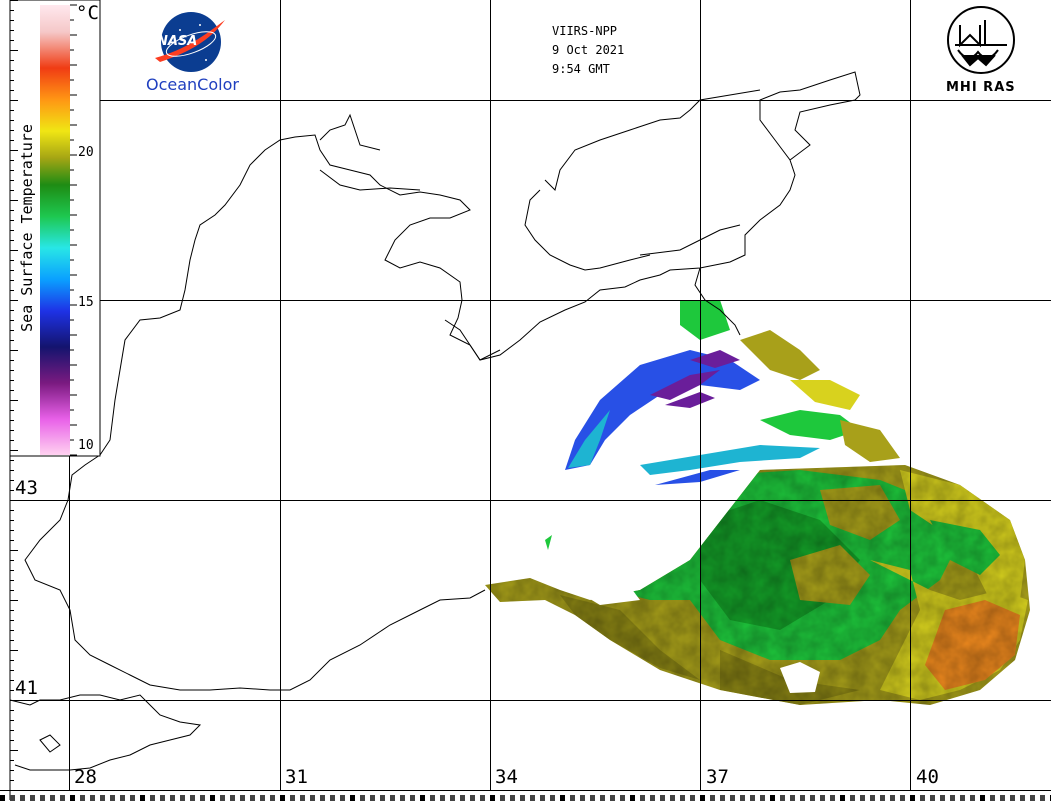 Image resolution: width=1051 pixels, height=801 pixels. Describe the element at coordinates (26, 488) in the screenshot. I see `lat-label-43: 43` at that location.